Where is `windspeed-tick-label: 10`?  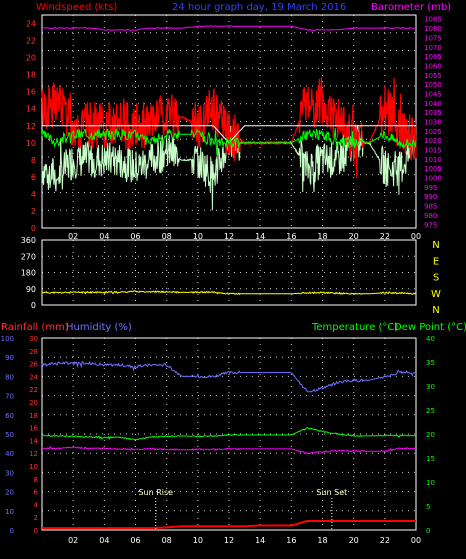
windspeed-tick-label: 10 is located at coordinates (31, 143).